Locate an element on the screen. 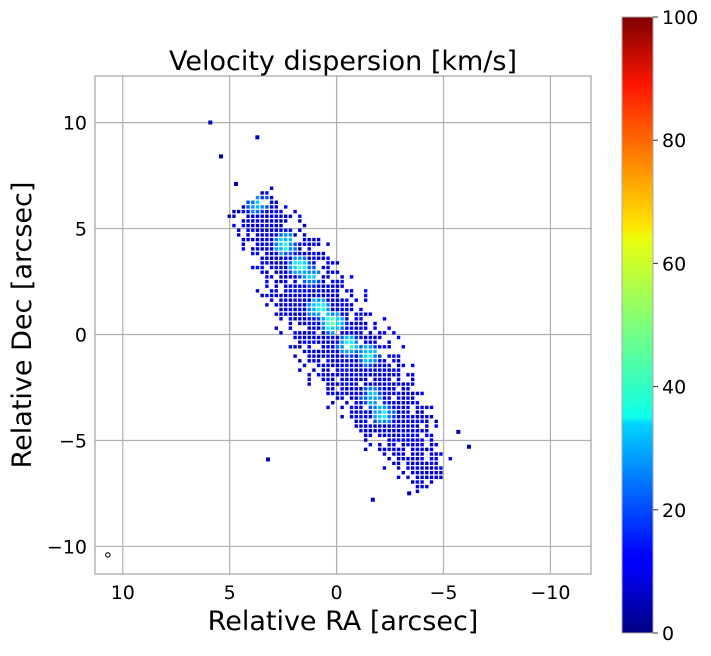  isolated-pixel is located at coordinates (458, 431).